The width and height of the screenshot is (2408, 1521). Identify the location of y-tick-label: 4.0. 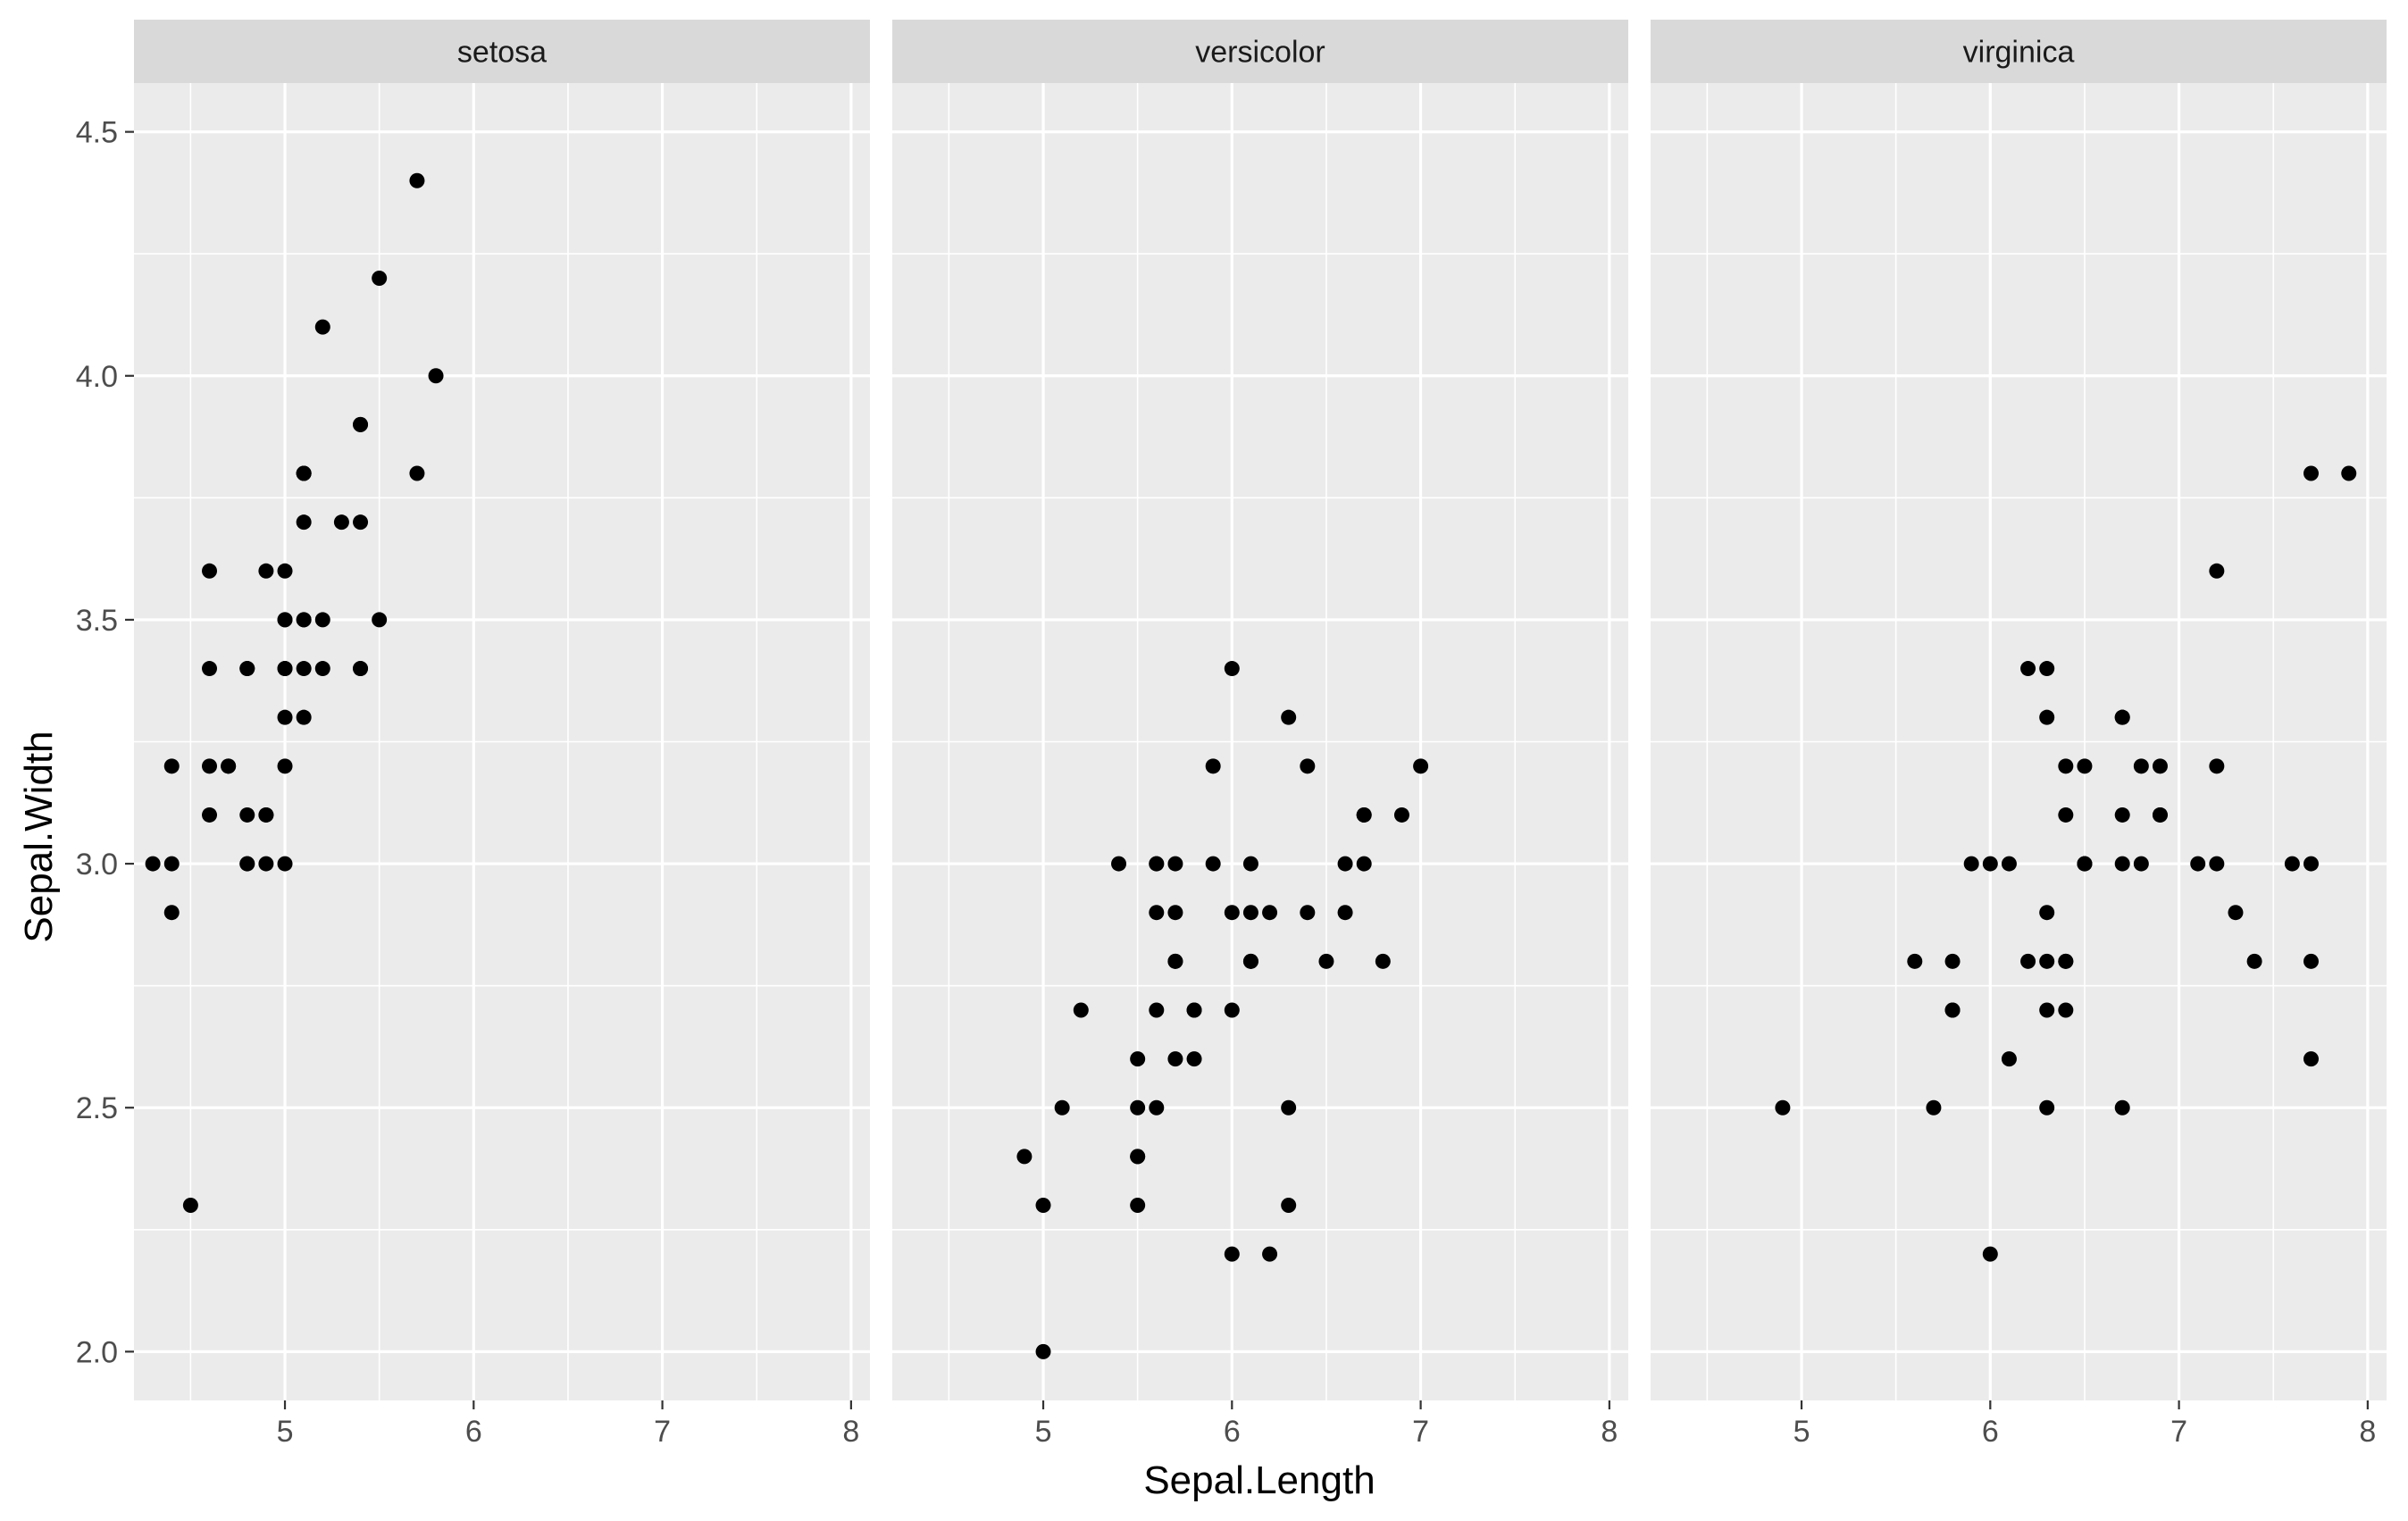
(97, 377).